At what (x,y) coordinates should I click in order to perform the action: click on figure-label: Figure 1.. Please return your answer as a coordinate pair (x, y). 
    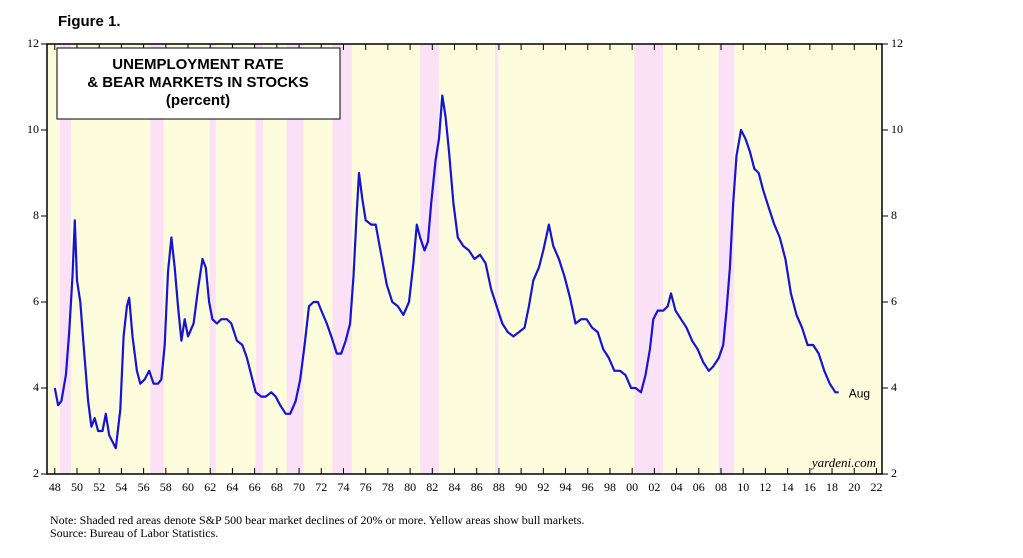
    Looking at the image, I should click on (89, 21).